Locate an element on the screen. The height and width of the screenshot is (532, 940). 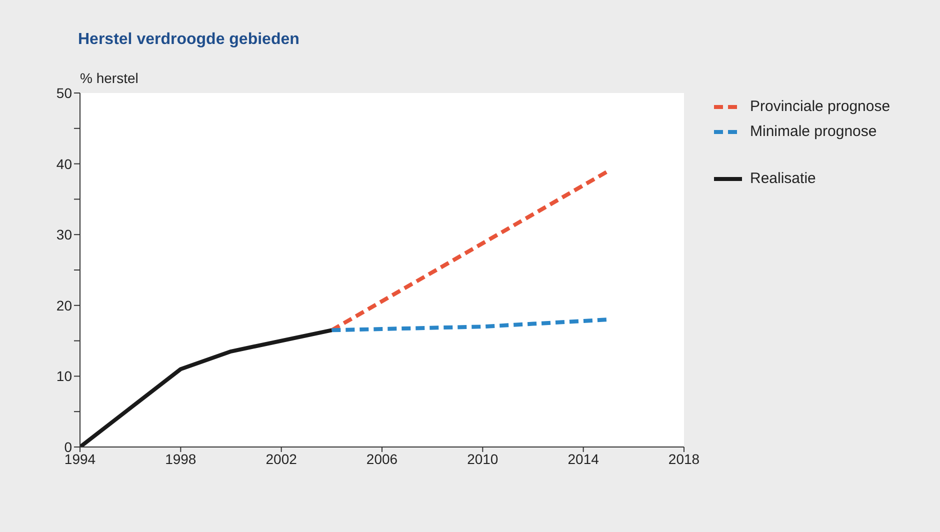
legend-label: Realisatie is located at coordinates (783, 178).